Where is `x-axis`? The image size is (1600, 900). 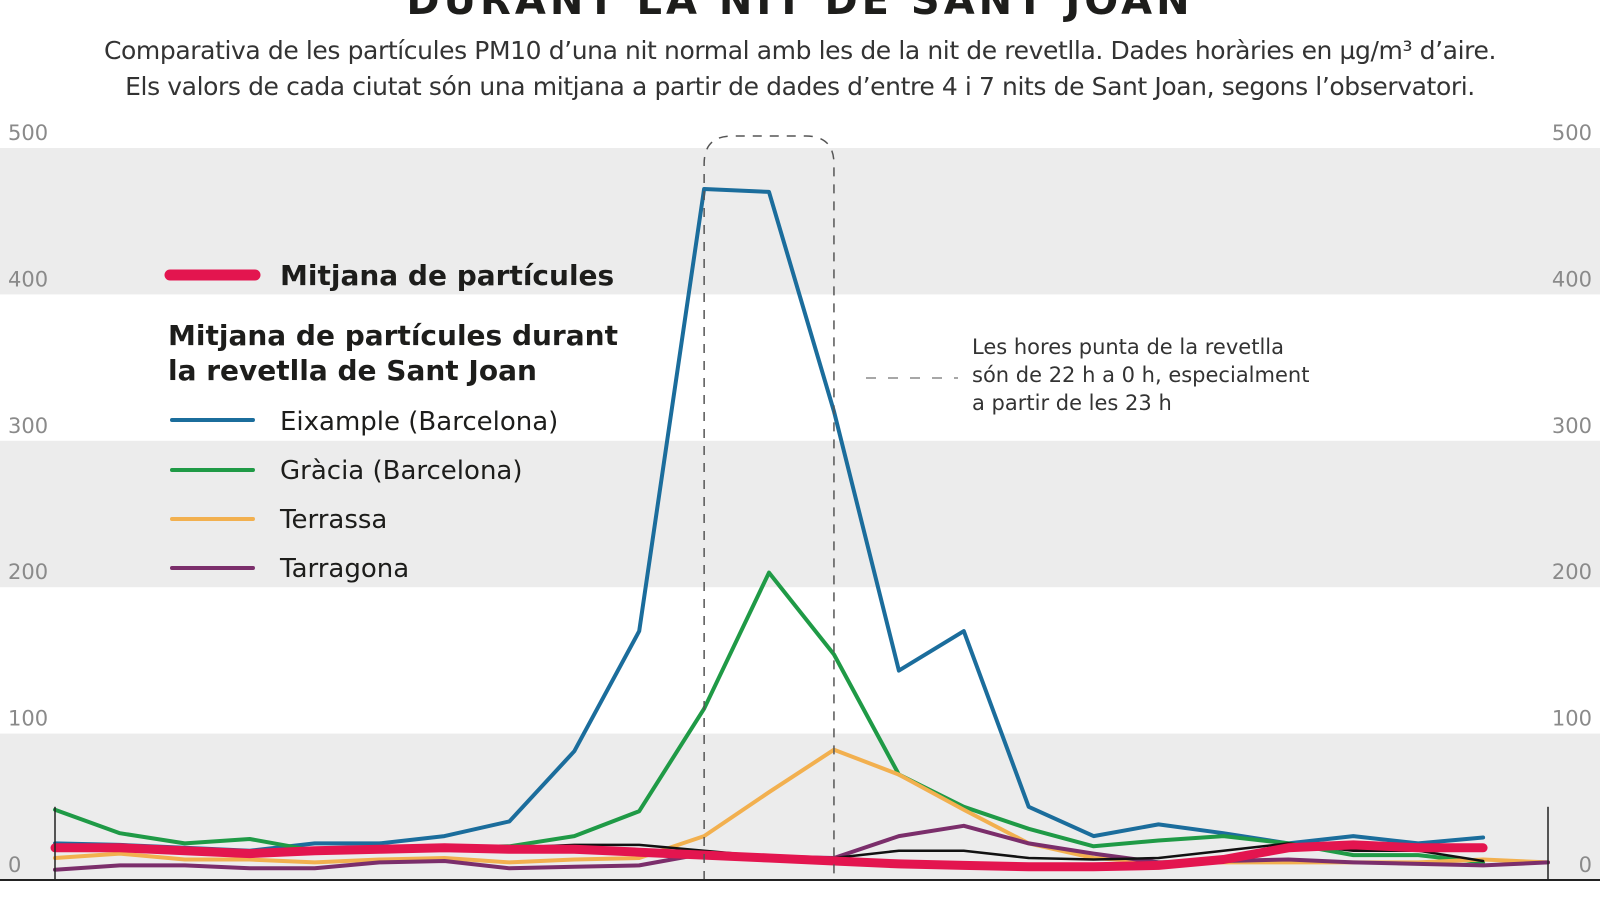
x-axis is located at coordinates (800, 843).